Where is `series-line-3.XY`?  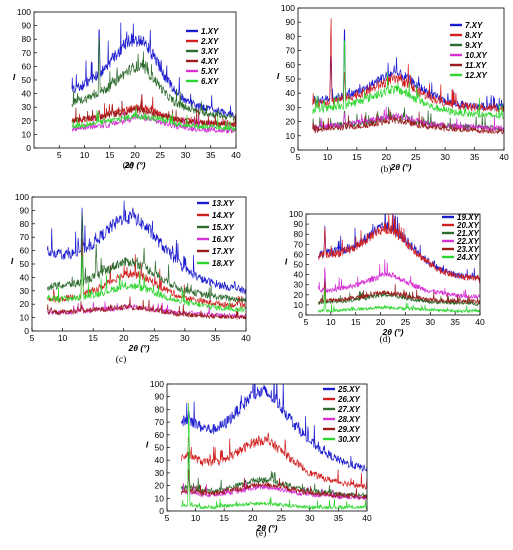 series-line-3.XY is located at coordinates (153, 79).